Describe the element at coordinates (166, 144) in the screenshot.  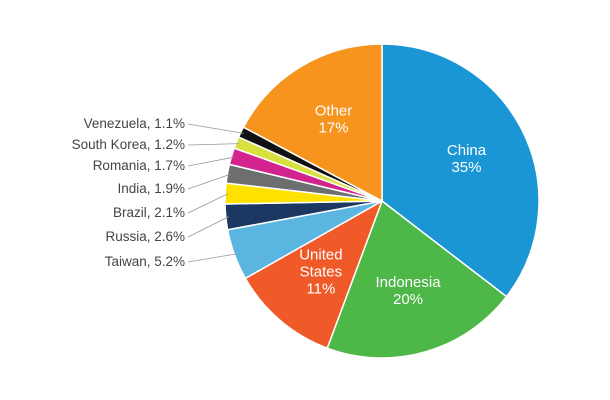
I see `value-label: , 1.2%` at that location.